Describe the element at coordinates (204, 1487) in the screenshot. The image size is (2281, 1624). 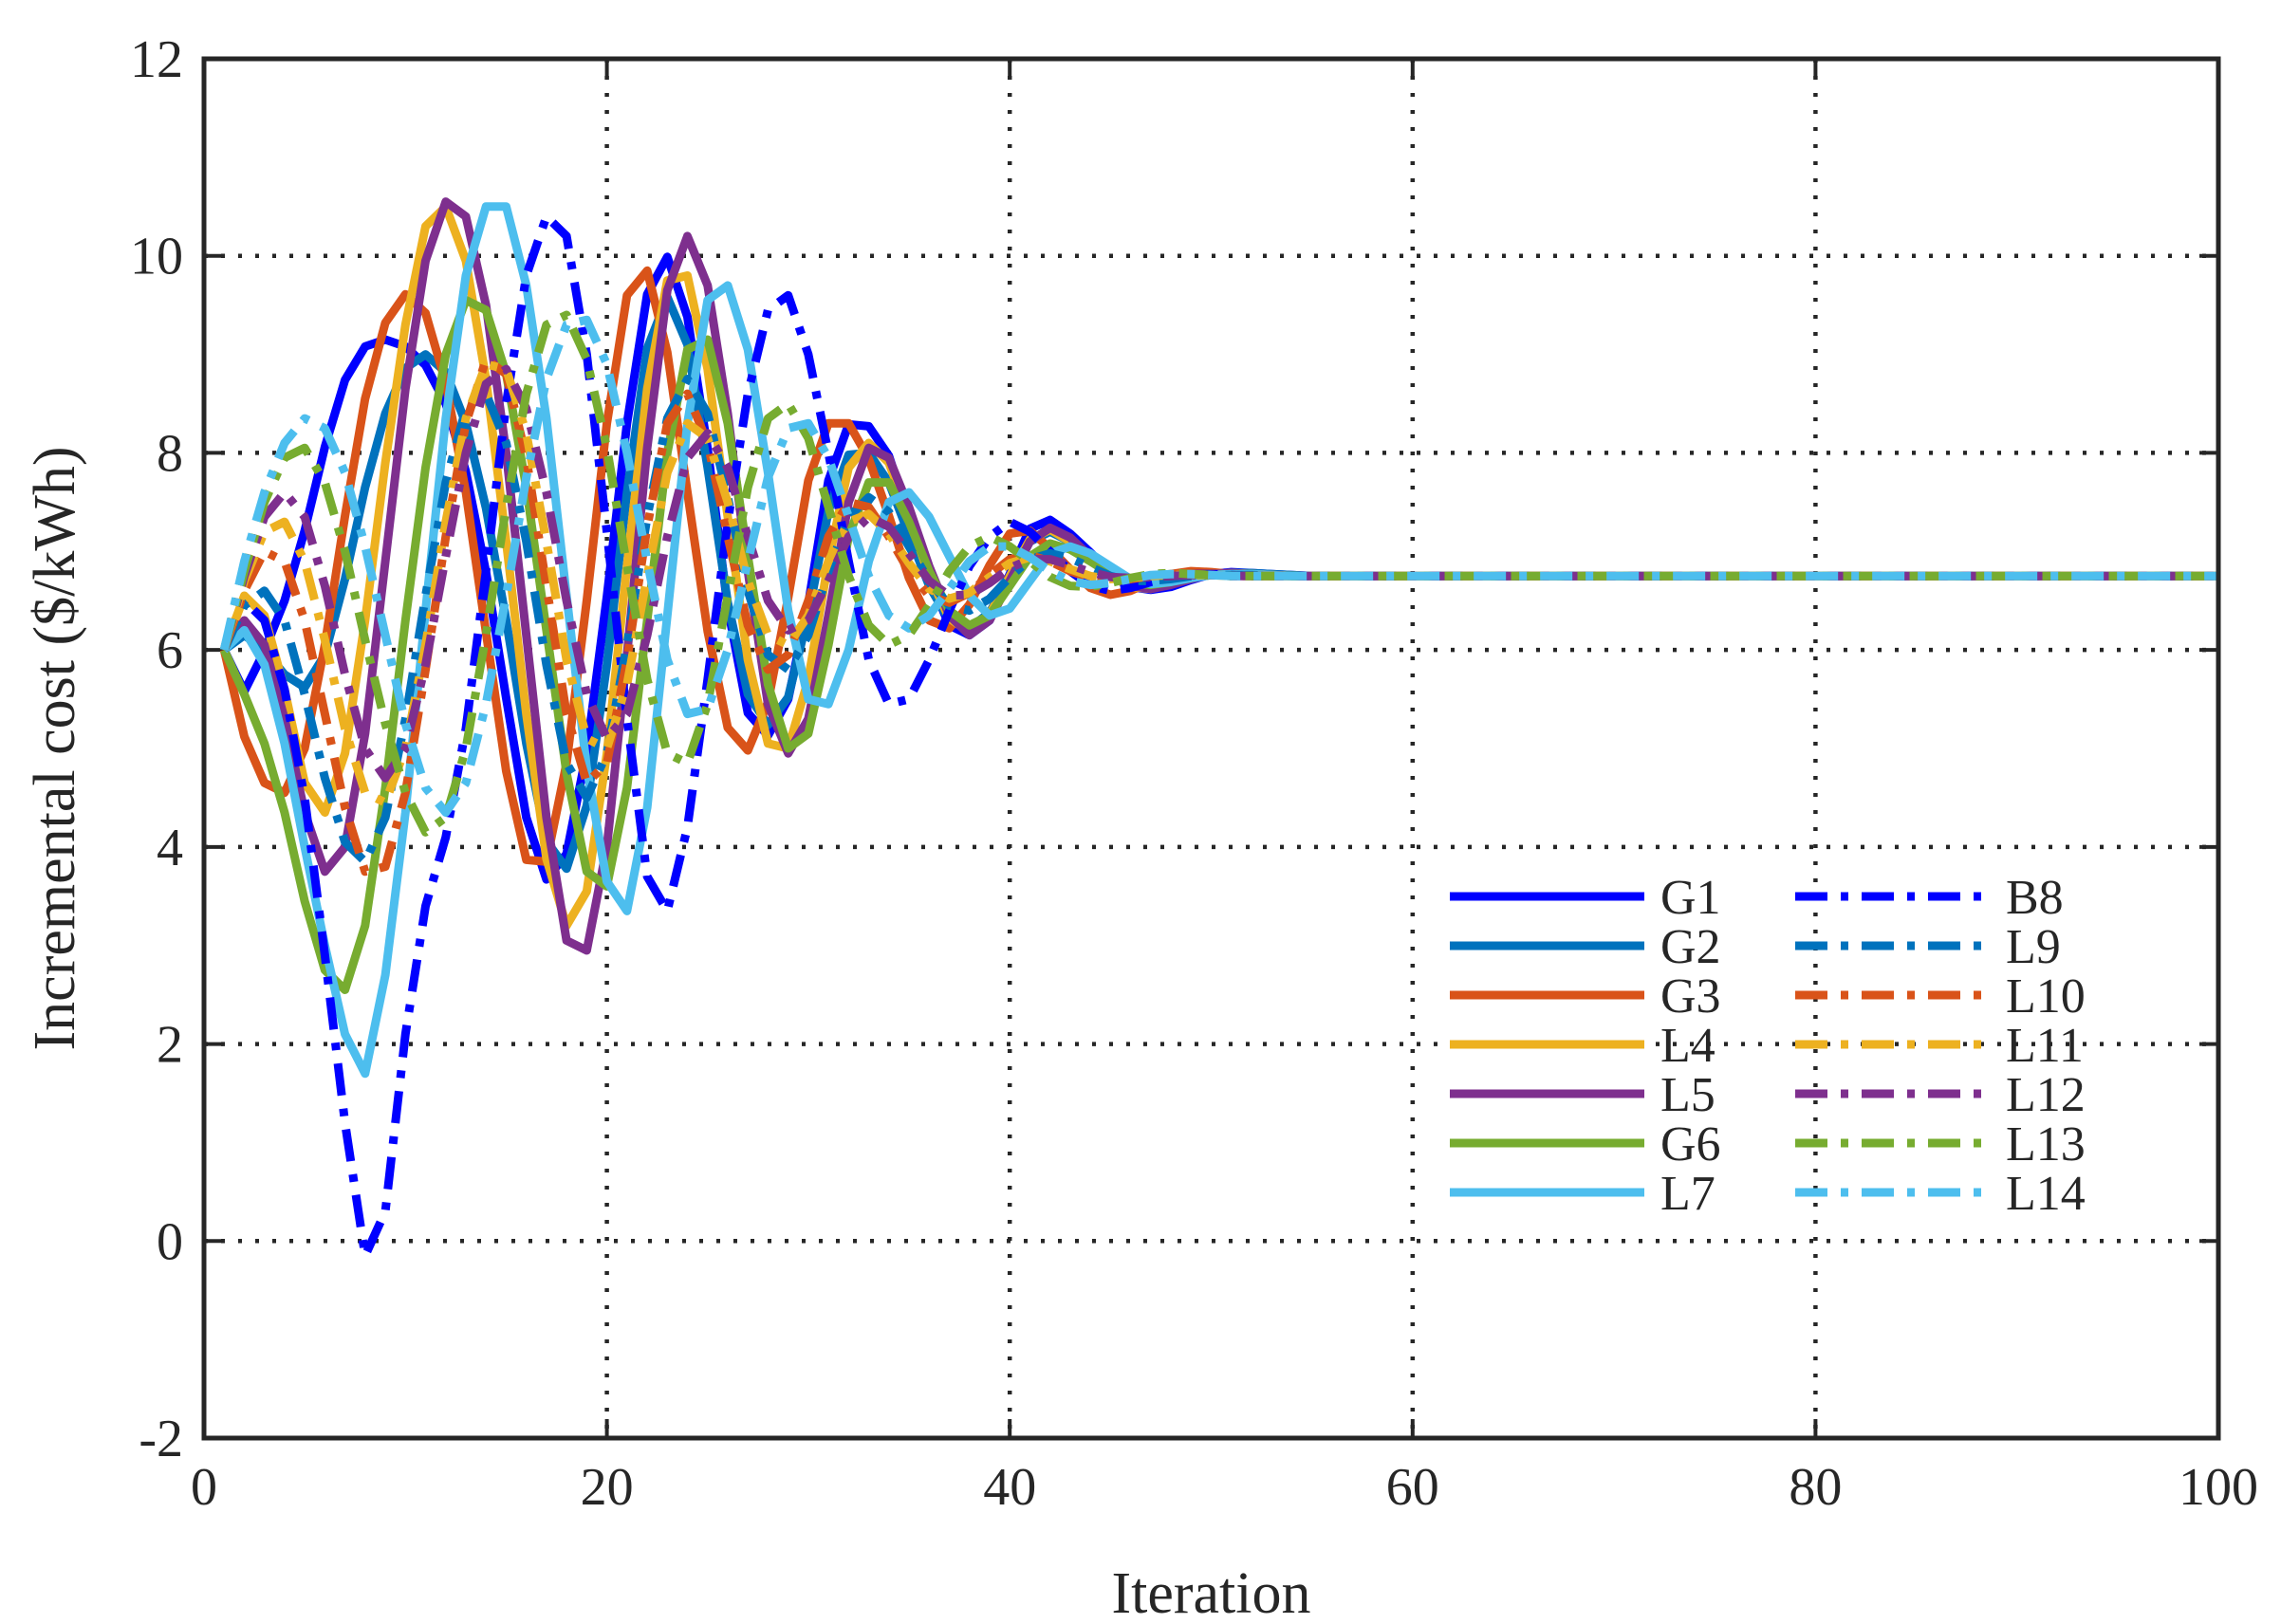
I see `x-tick-label: 0` at that location.